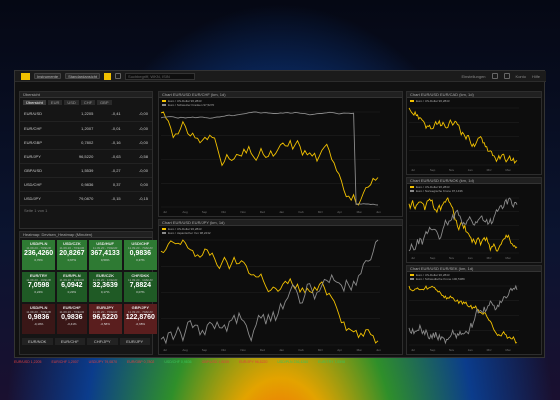  Describe the element at coordinates (111, 142) in the screenshot. I see `change: -0,16` at that location.